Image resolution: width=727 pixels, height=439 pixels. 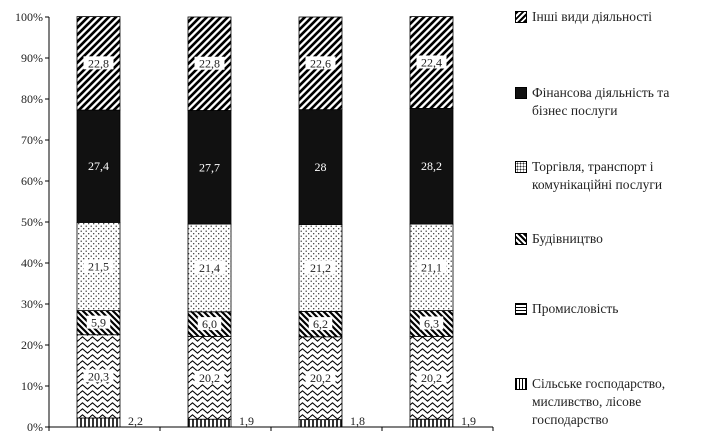 I want to click on data-label: 2,2, so click(x=135, y=421).